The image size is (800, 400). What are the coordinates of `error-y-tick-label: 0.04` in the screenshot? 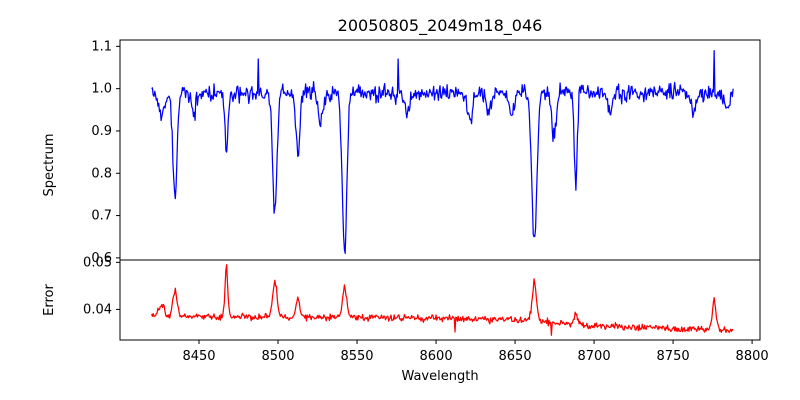 It's located at (97, 309).